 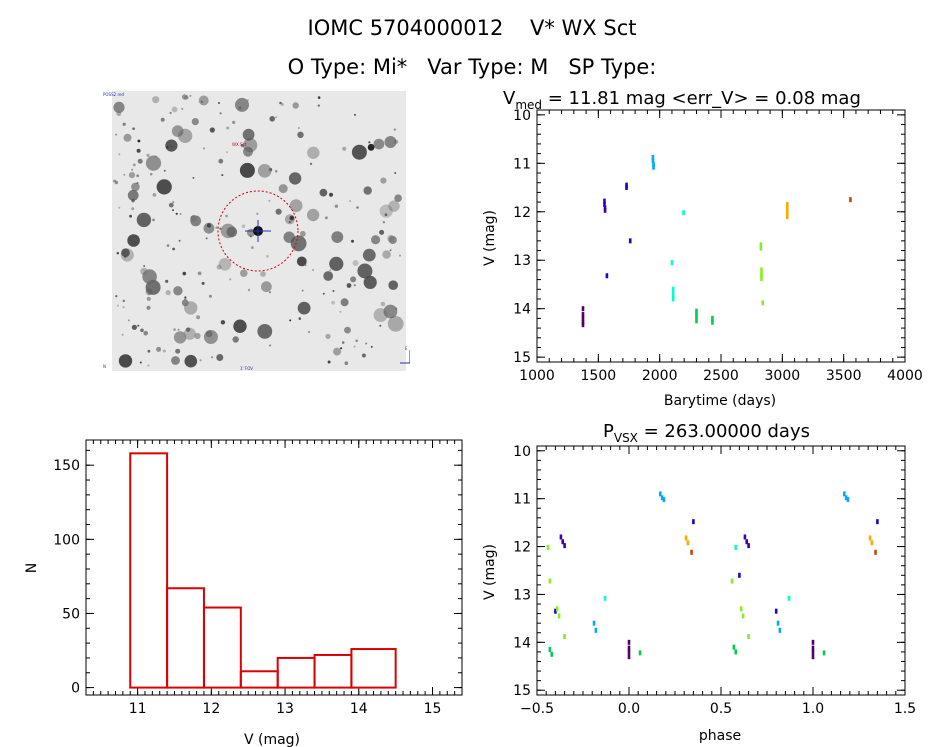 I want to click on light-curve-x-tick-label: 2500, so click(x=721, y=376).